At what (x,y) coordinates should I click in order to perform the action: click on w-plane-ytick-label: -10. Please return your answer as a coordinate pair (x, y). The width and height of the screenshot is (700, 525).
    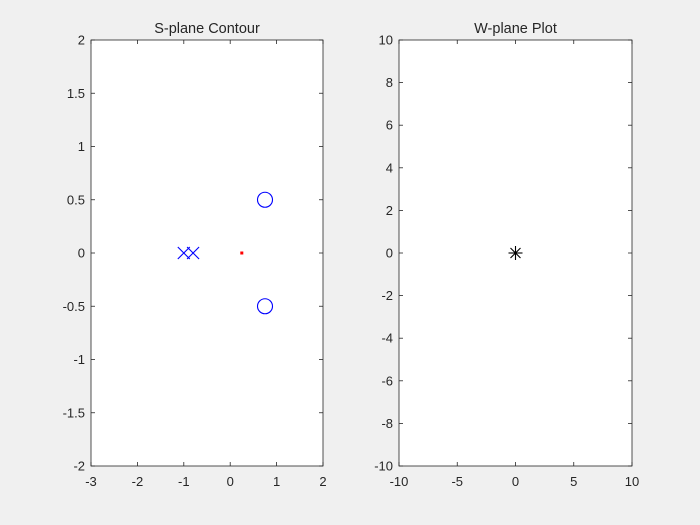
    Looking at the image, I should click on (383, 466).